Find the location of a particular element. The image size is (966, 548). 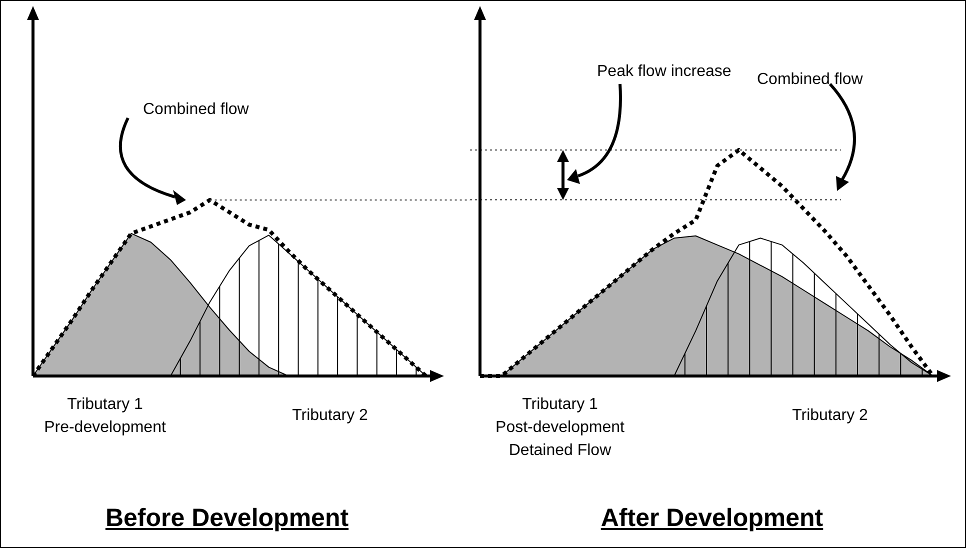

text: Before Development is located at coordinates (227, 518).